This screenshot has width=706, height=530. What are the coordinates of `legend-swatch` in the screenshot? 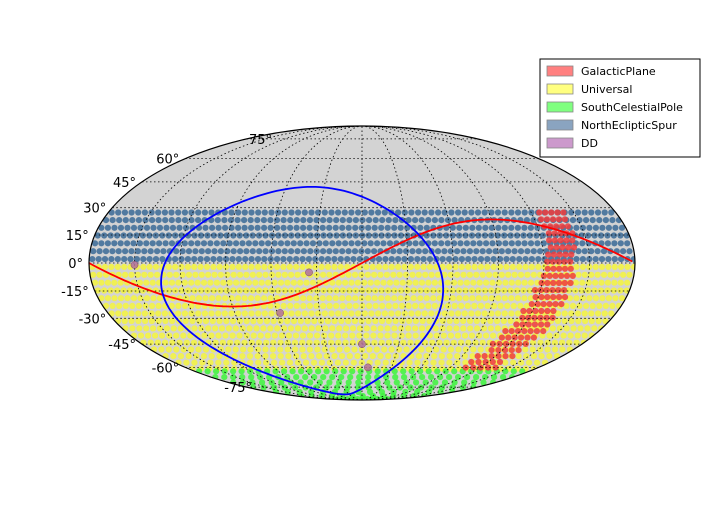 It's located at (560, 143).